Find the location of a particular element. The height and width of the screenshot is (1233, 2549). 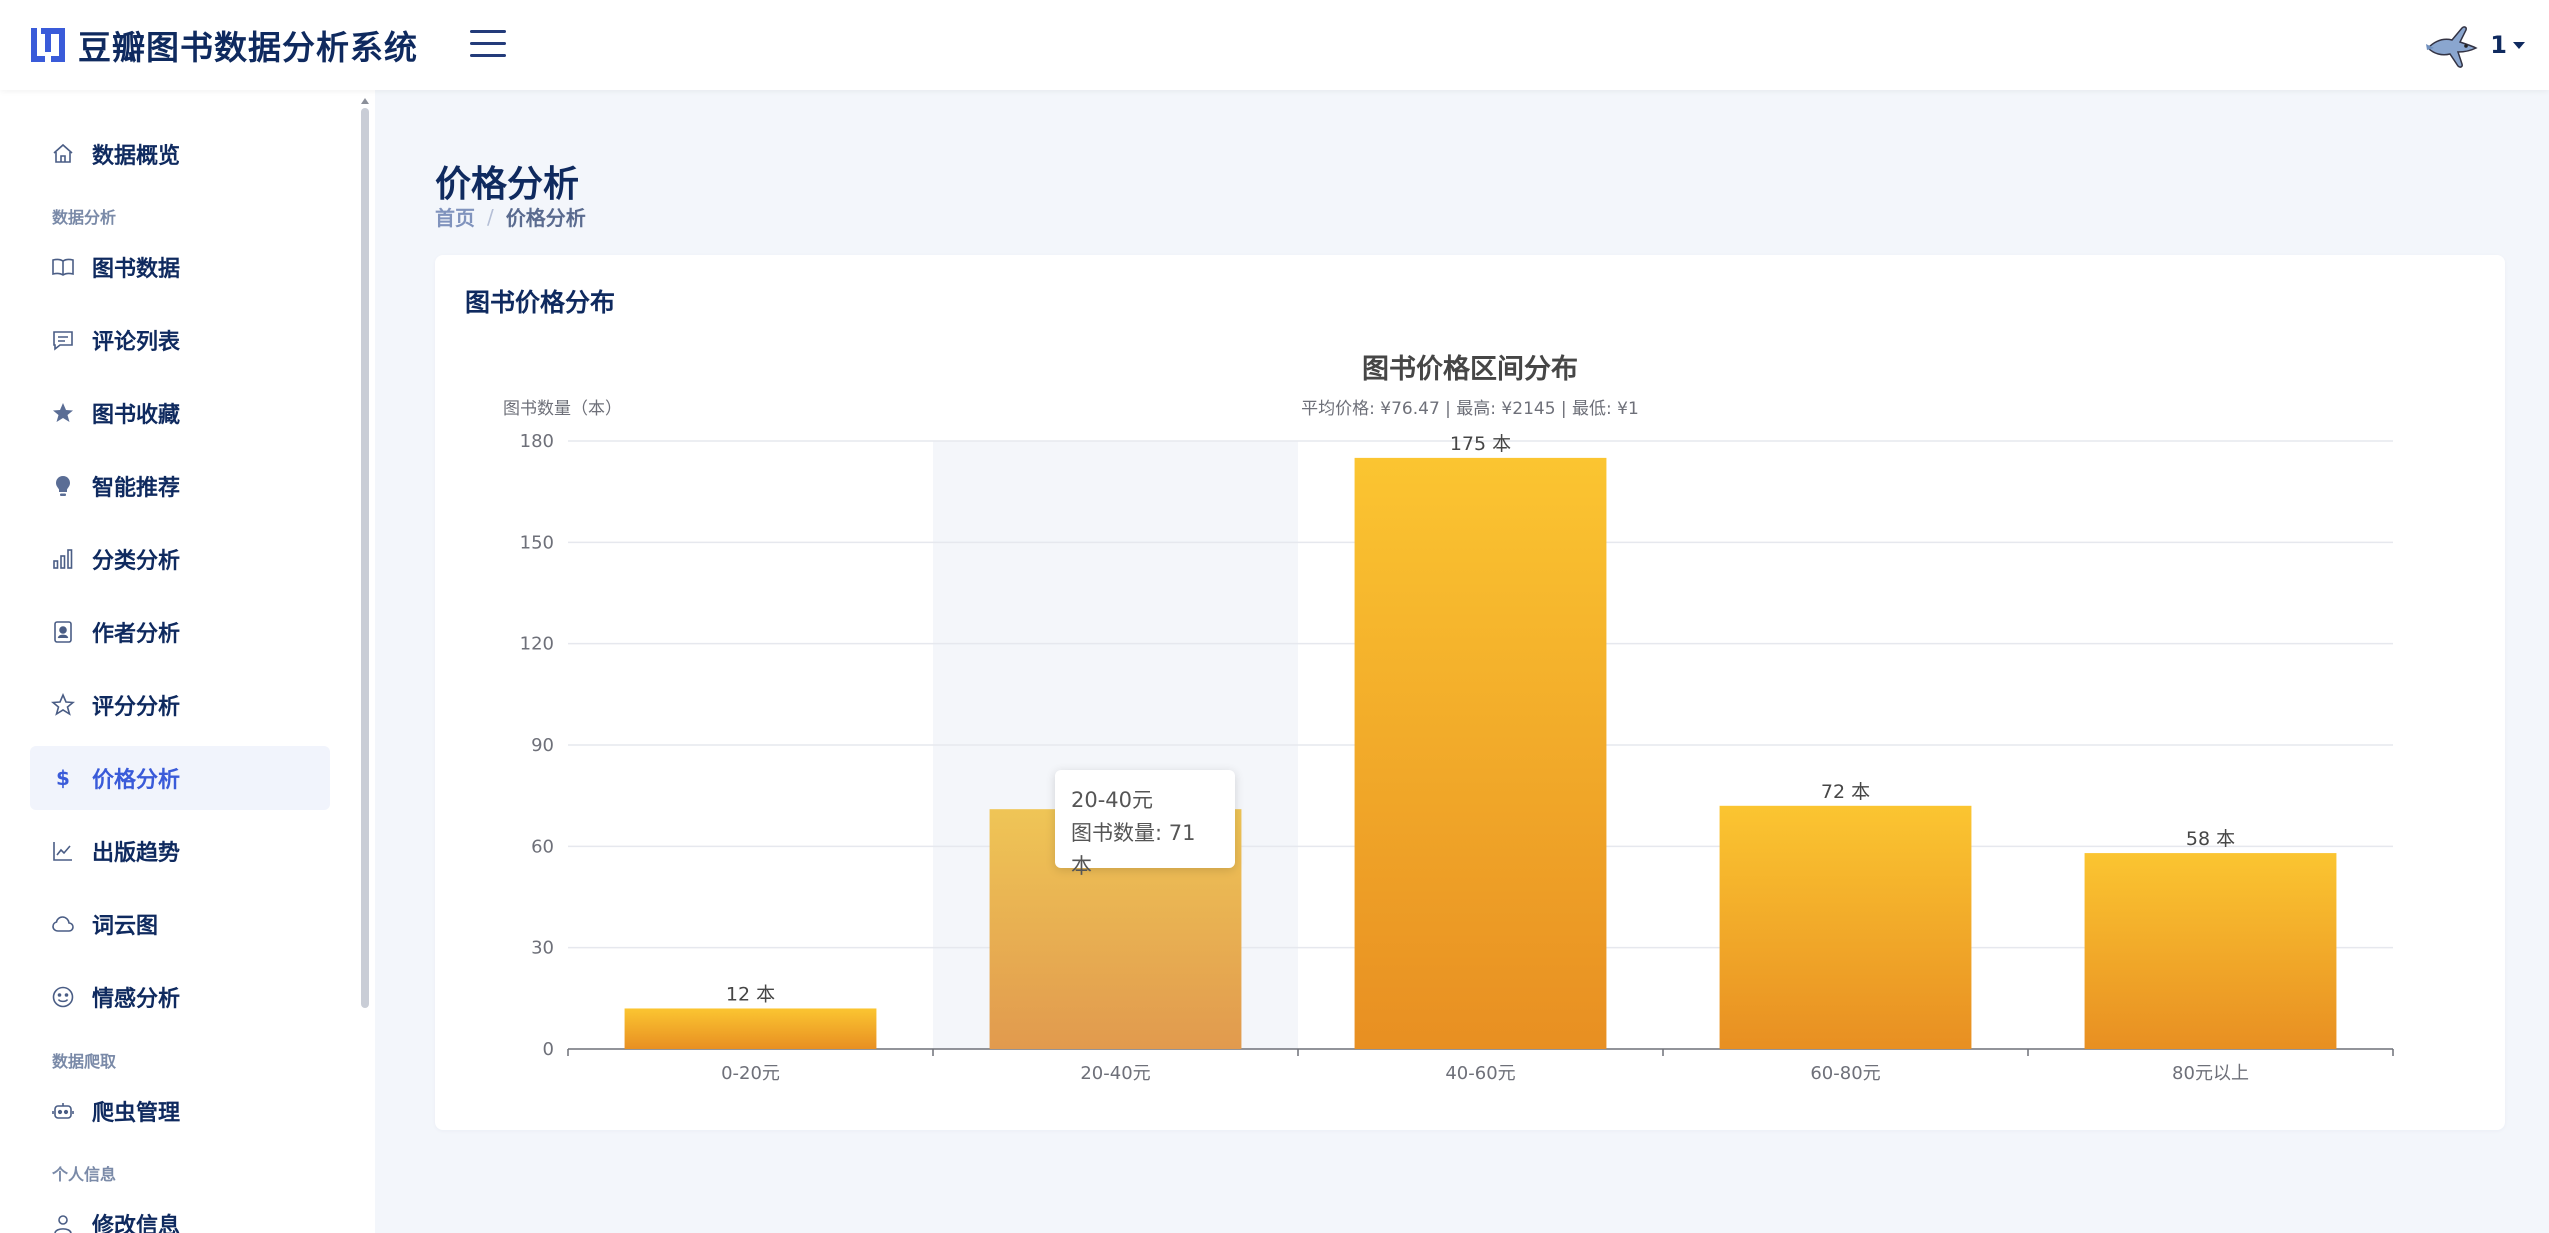

sidebar-item-label: 爬虫管理 is located at coordinates (136, 1113).